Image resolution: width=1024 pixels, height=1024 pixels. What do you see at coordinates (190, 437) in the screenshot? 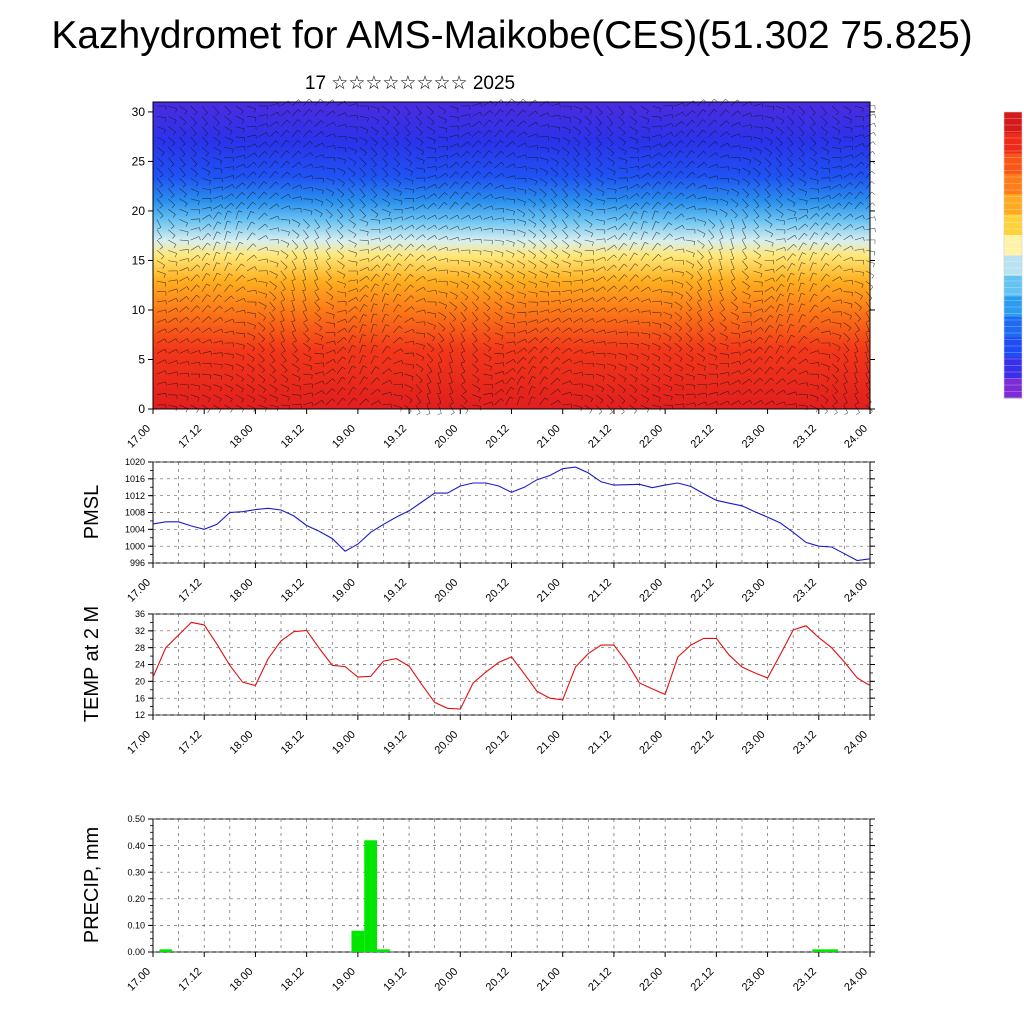
I see `heatmap-xtick-label: 17.12` at bounding box center [190, 437].